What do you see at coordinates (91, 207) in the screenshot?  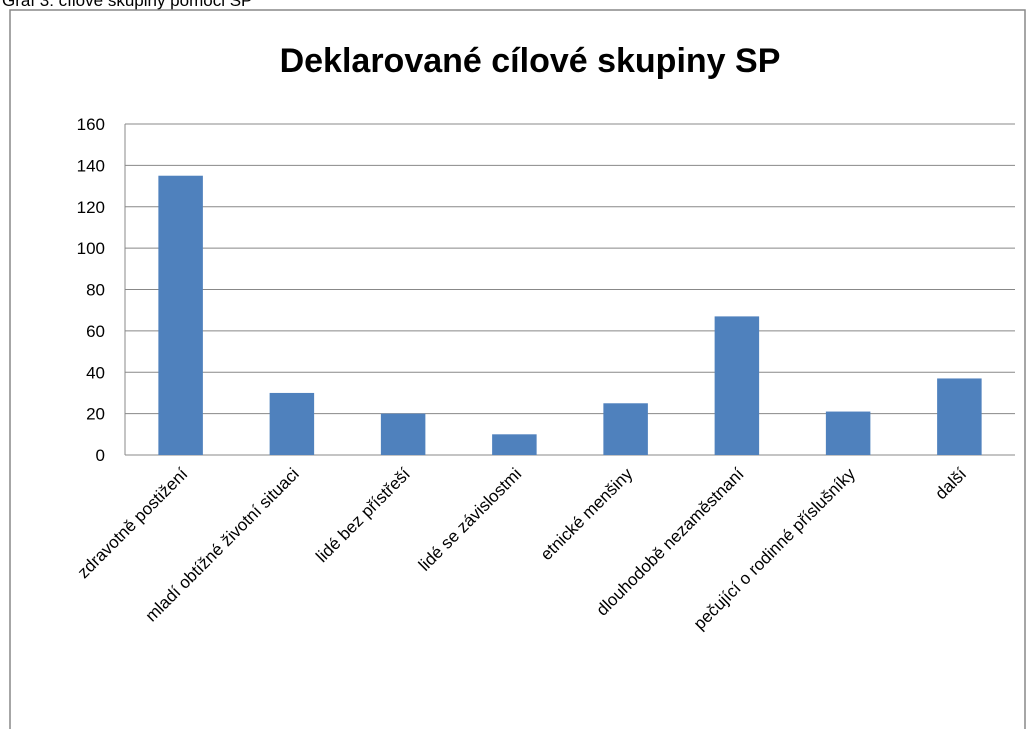 I see `y-tick-label: 120` at bounding box center [91, 207].